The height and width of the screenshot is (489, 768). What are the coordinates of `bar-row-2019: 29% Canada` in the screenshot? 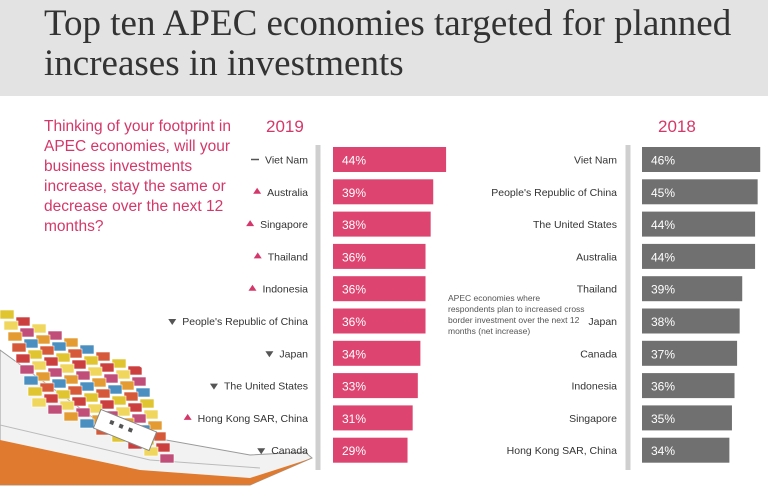 It's located at (332, 450).